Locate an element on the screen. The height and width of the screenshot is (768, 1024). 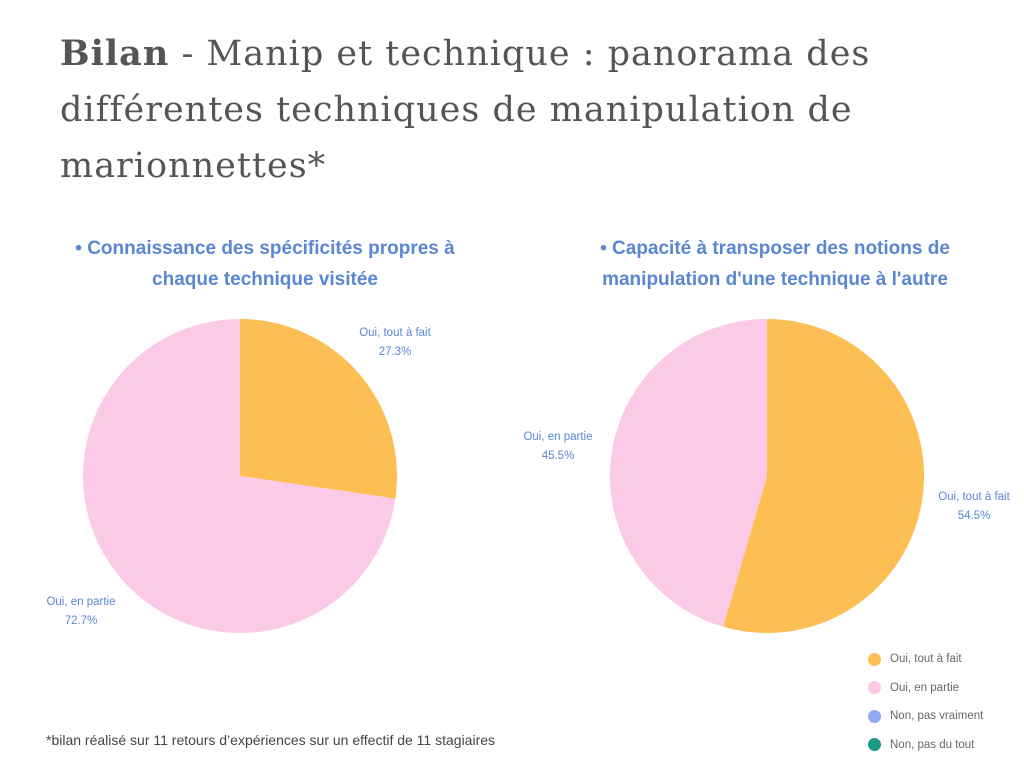
chart2-label-oui-partie: Oui, en partie 45.5% is located at coordinates (558, 446).